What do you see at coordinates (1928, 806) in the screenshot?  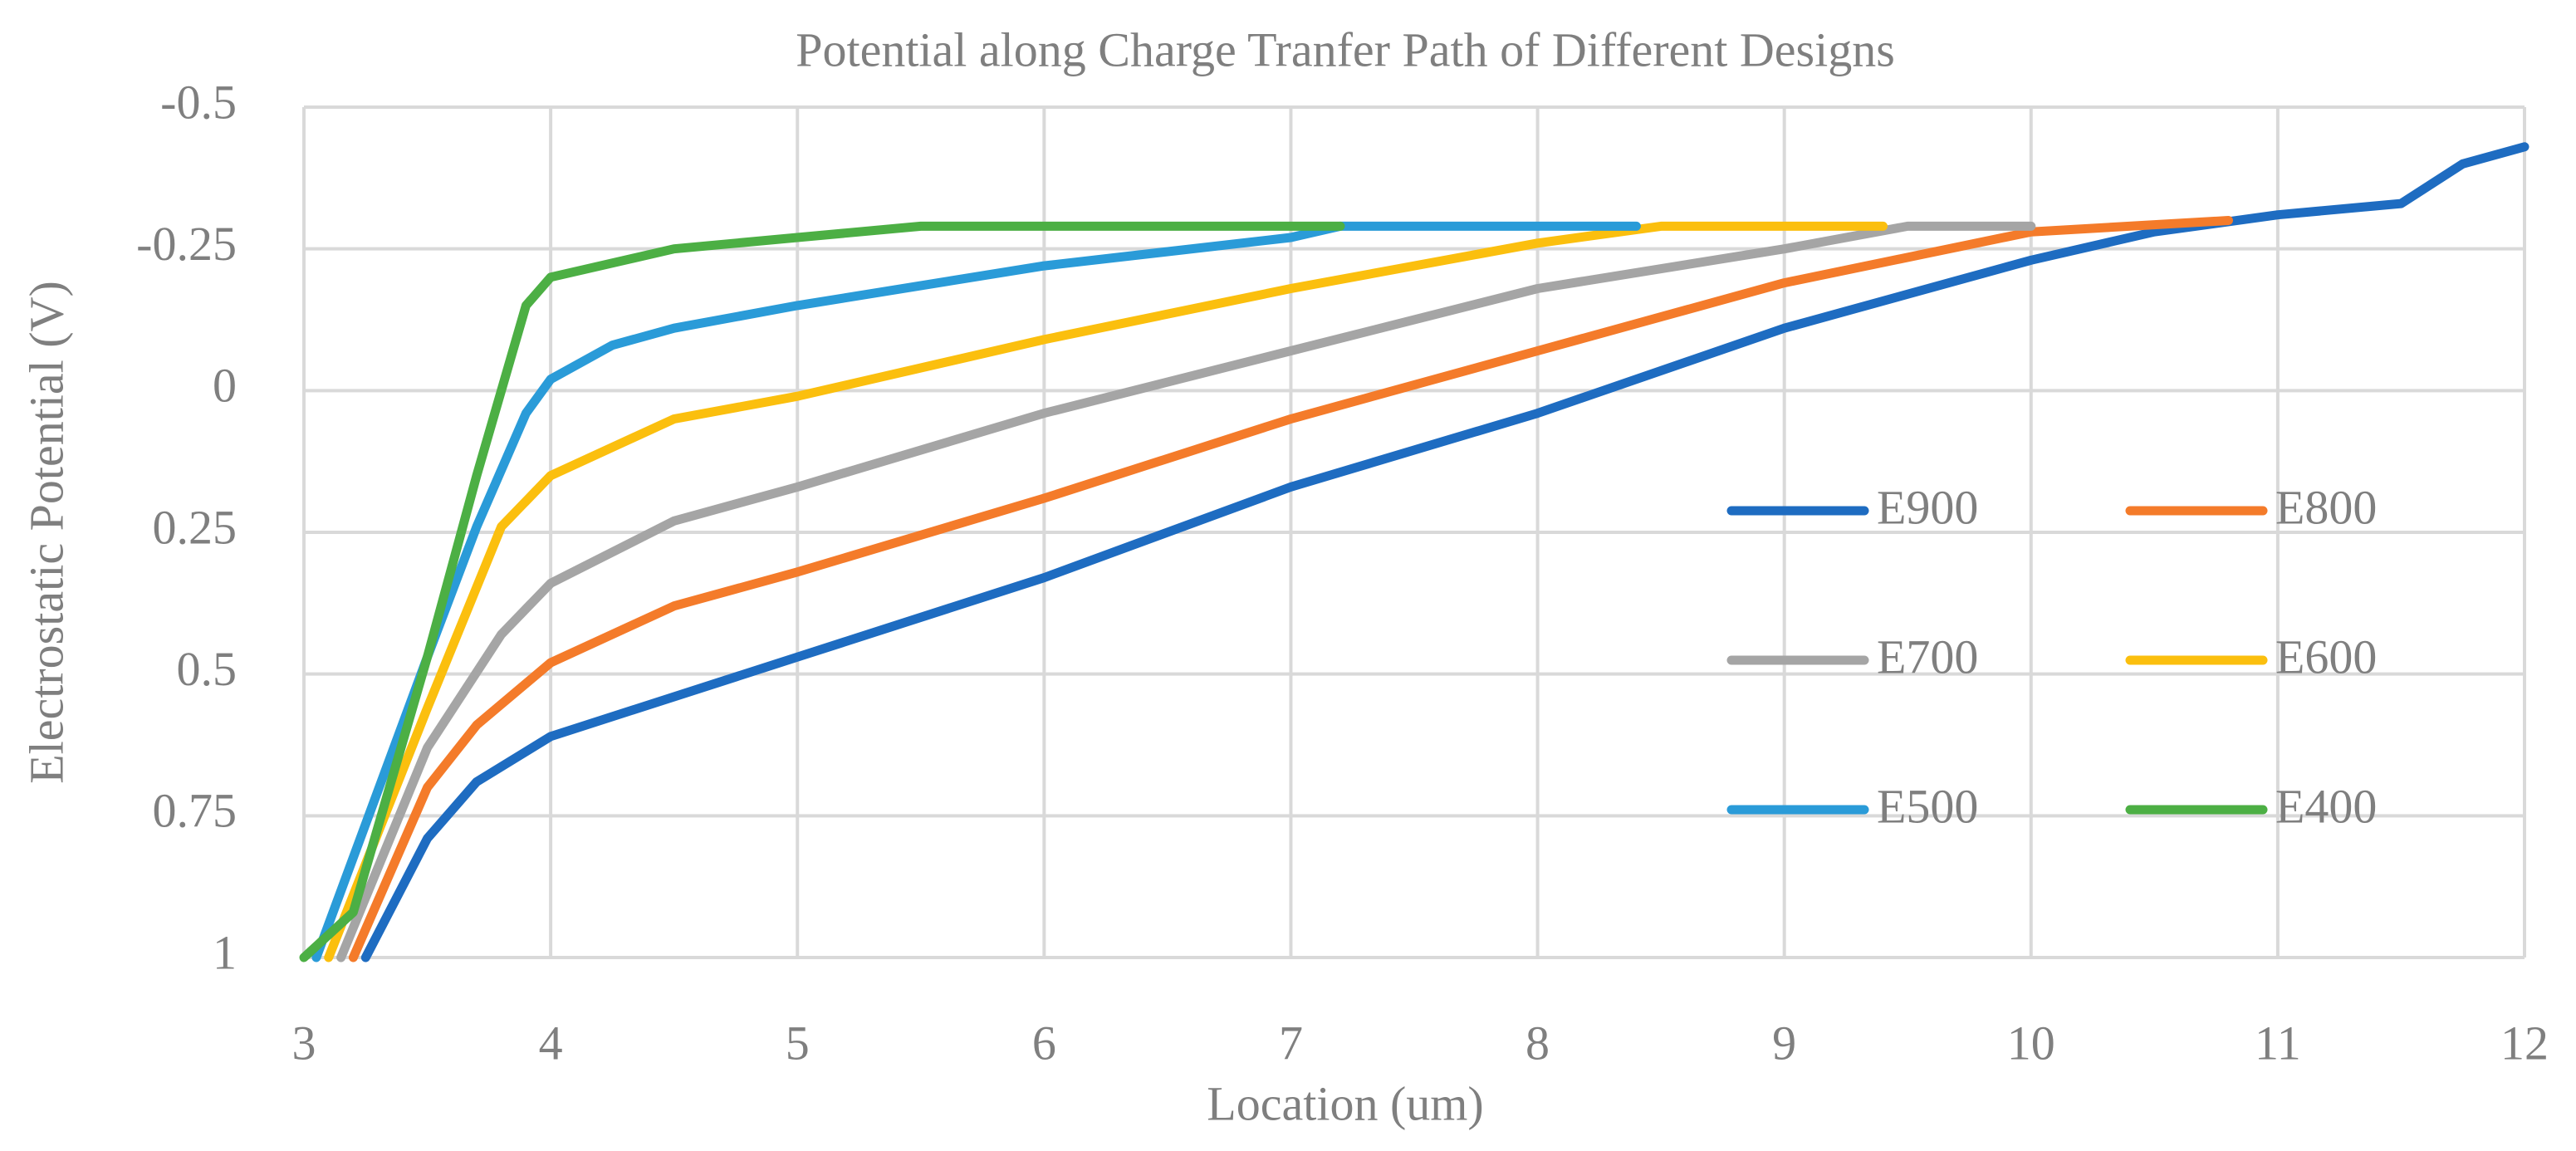 I see `legend-label: E500` at bounding box center [1928, 806].